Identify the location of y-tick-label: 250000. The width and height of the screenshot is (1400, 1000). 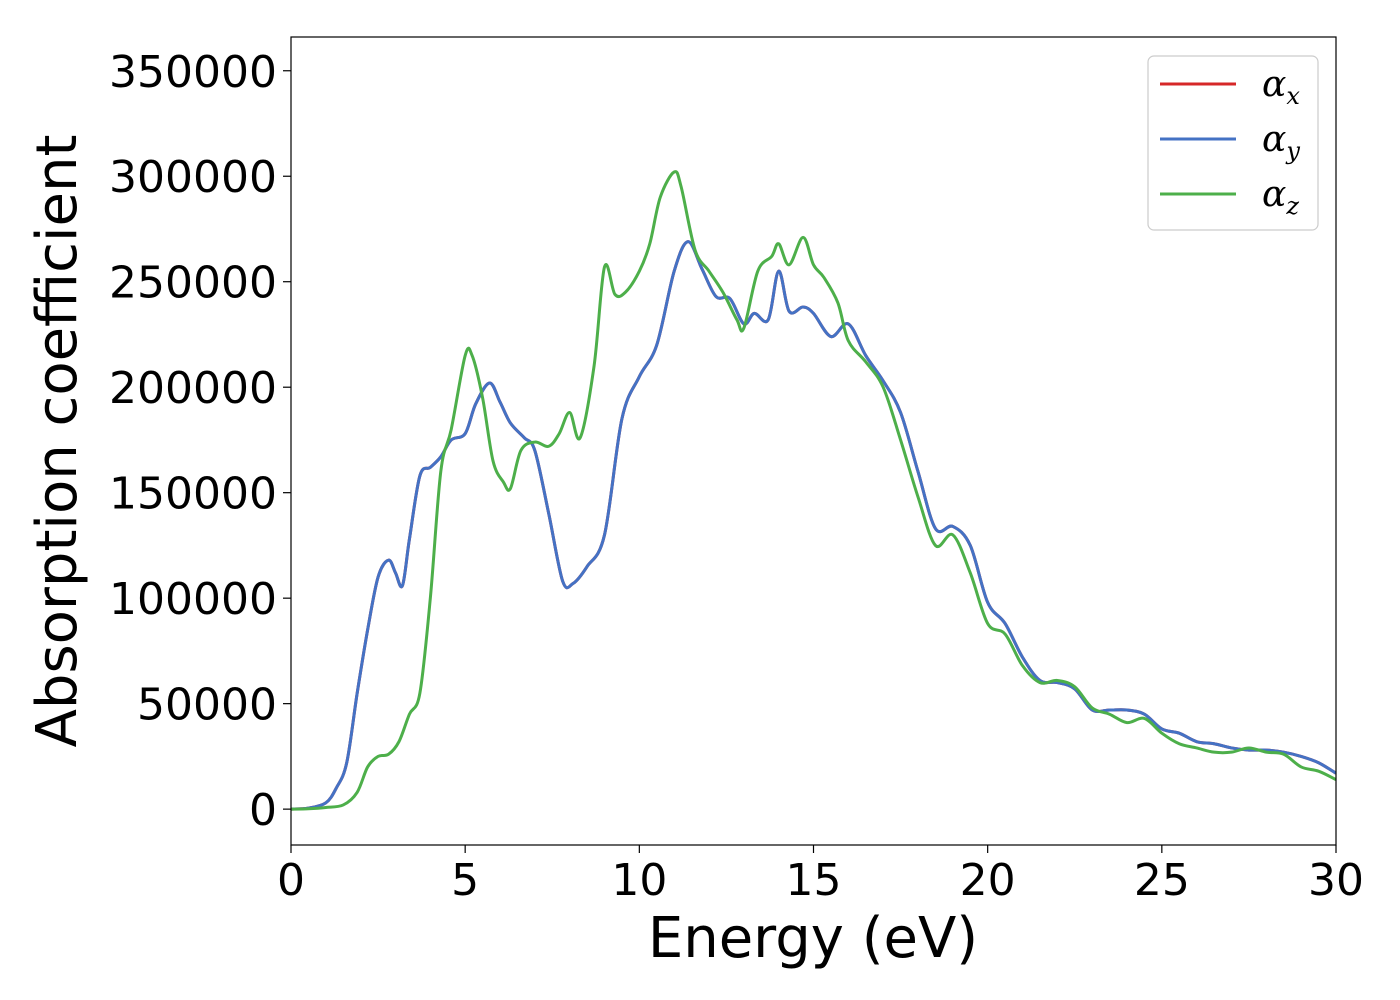
(193, 283).